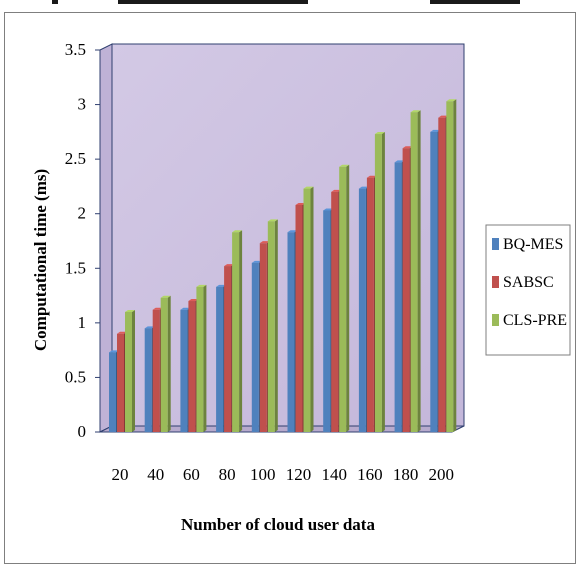 The height and width of the screenshot is (570, 583). What do you see at coordinates (442, 474) in the screenshot?
I see `x-tick-label: 200` at bounding box center [442, 474].